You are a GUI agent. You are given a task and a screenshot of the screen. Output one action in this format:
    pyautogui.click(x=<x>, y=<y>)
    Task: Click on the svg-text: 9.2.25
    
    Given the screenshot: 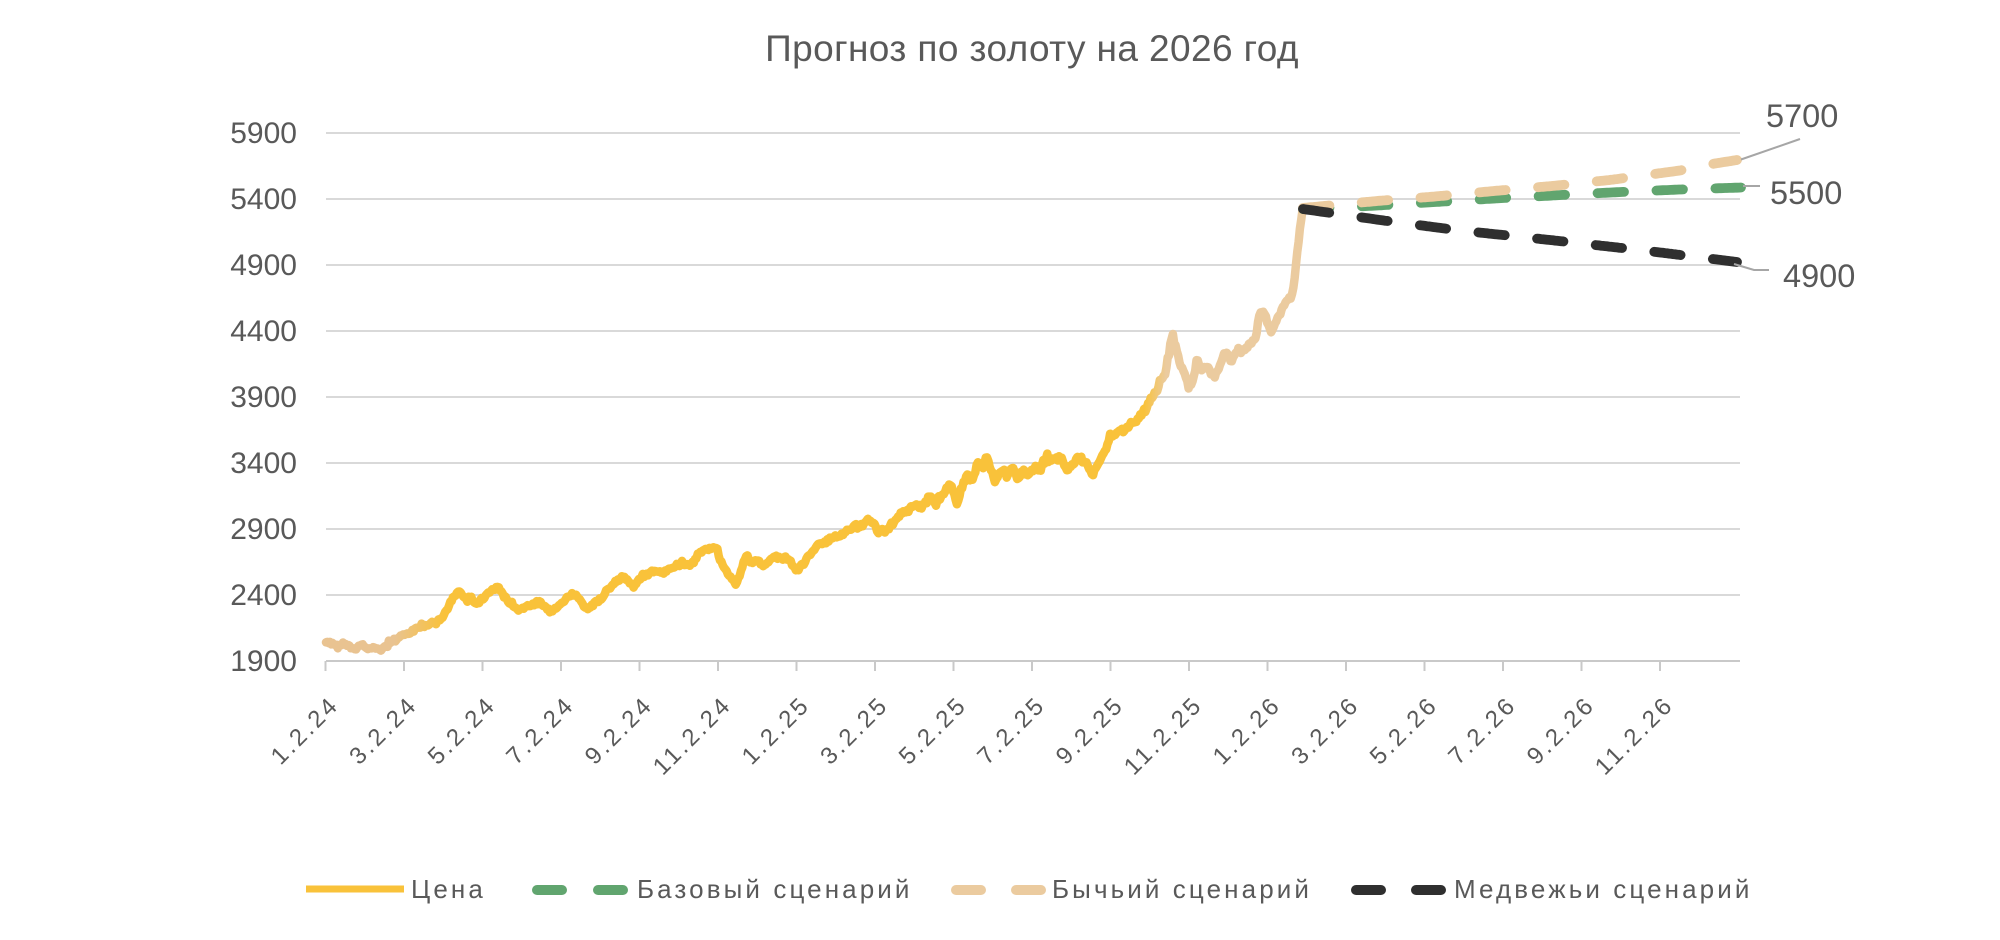 What is the action you would take?
    pyautogui.click(x=1090, y=730)
    